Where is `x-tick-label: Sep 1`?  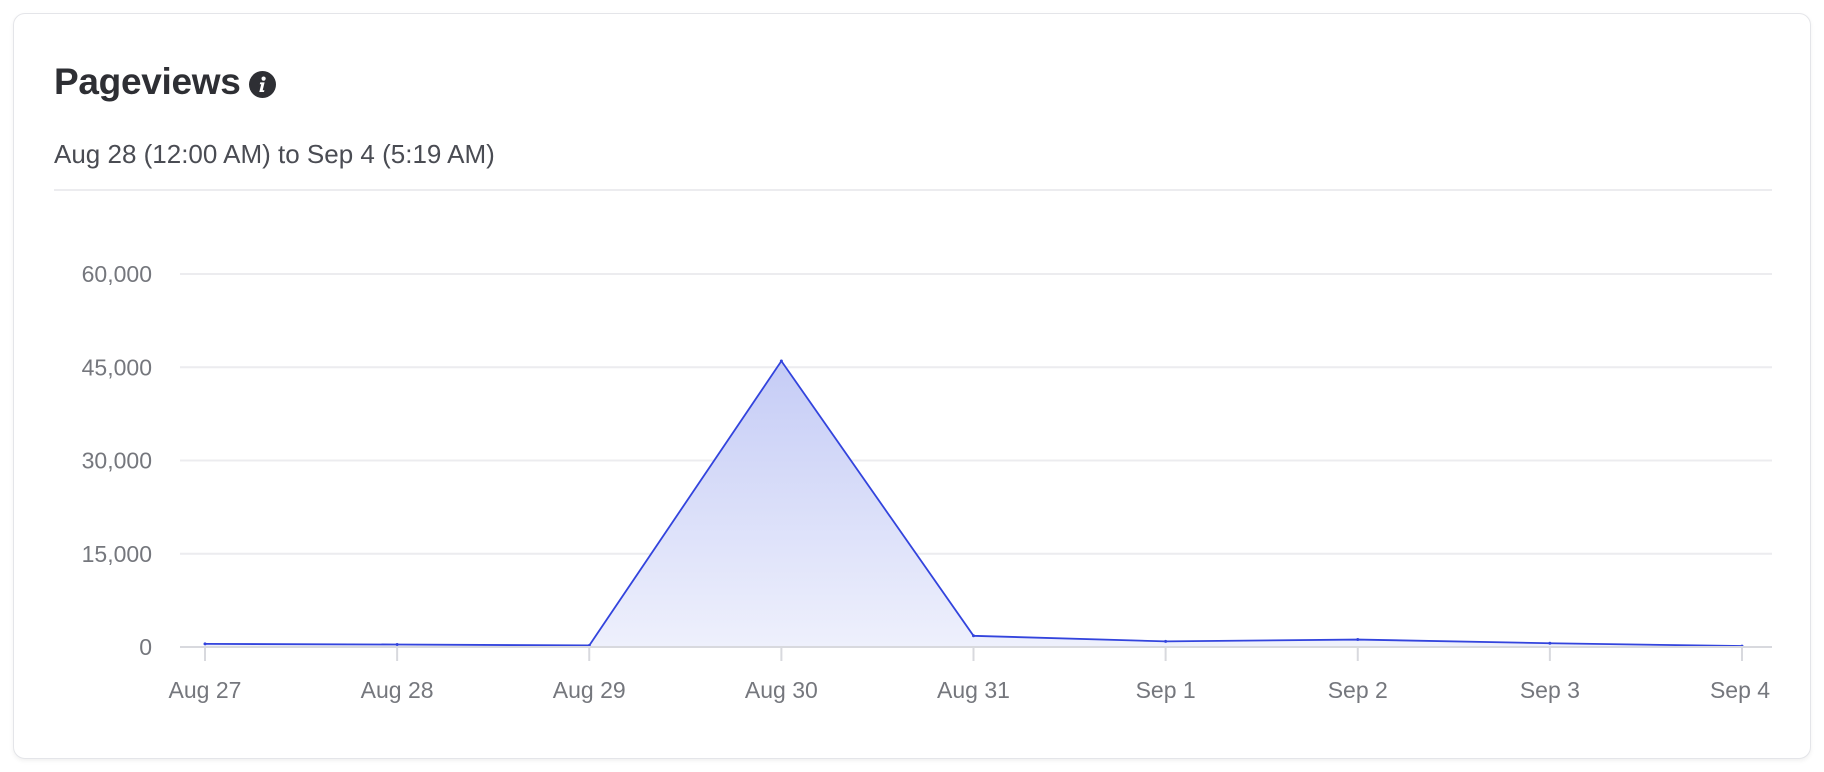 x-tick-label: Sep 1 is located at coordinates (1166, 690).